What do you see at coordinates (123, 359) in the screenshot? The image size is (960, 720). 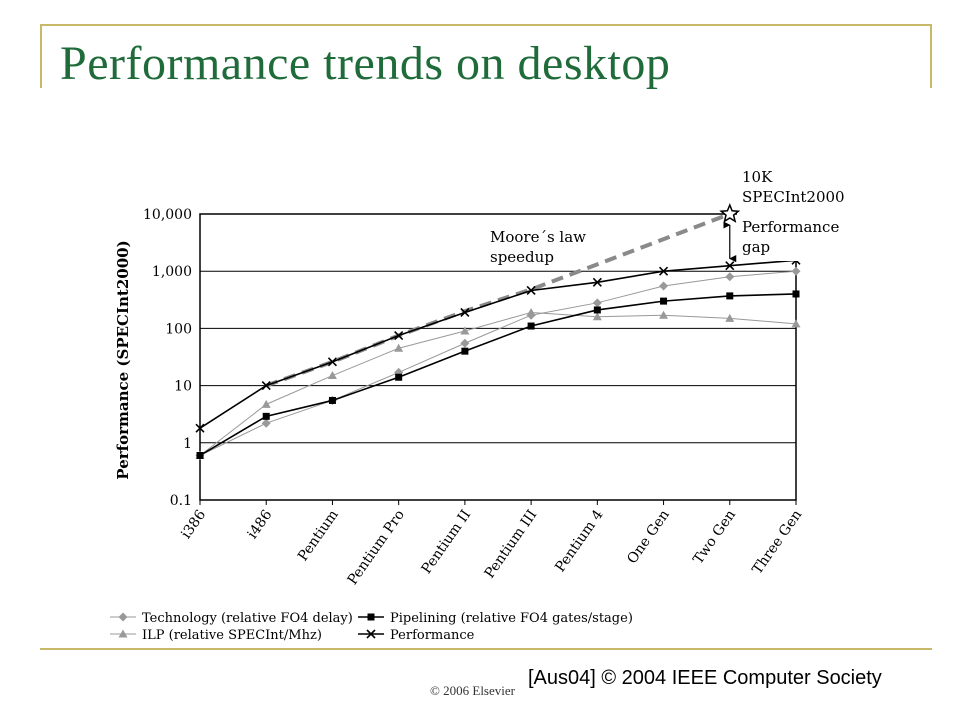 I see `y-axis-label: Performance (SPECInt2000)` at bounding box center [123, 359].